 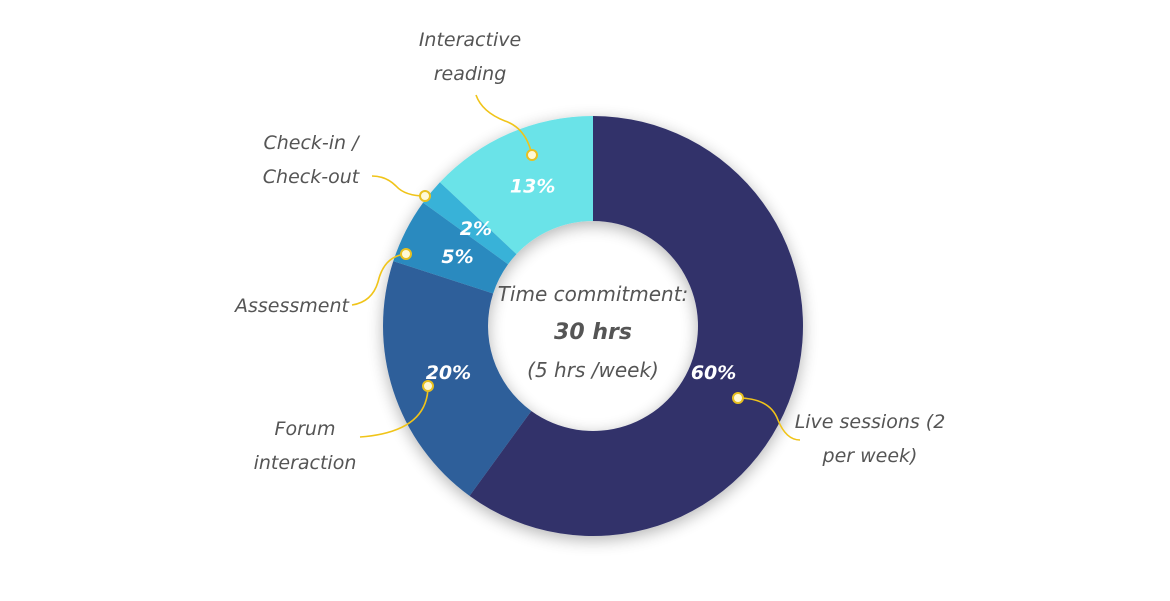 I want to click on category-label: Interactive reading, so click(x=470, y=57).